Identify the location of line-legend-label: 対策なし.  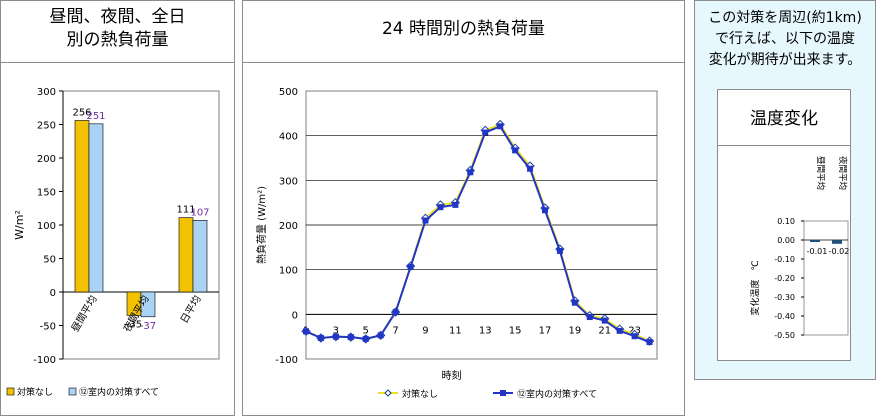
(420, 394).